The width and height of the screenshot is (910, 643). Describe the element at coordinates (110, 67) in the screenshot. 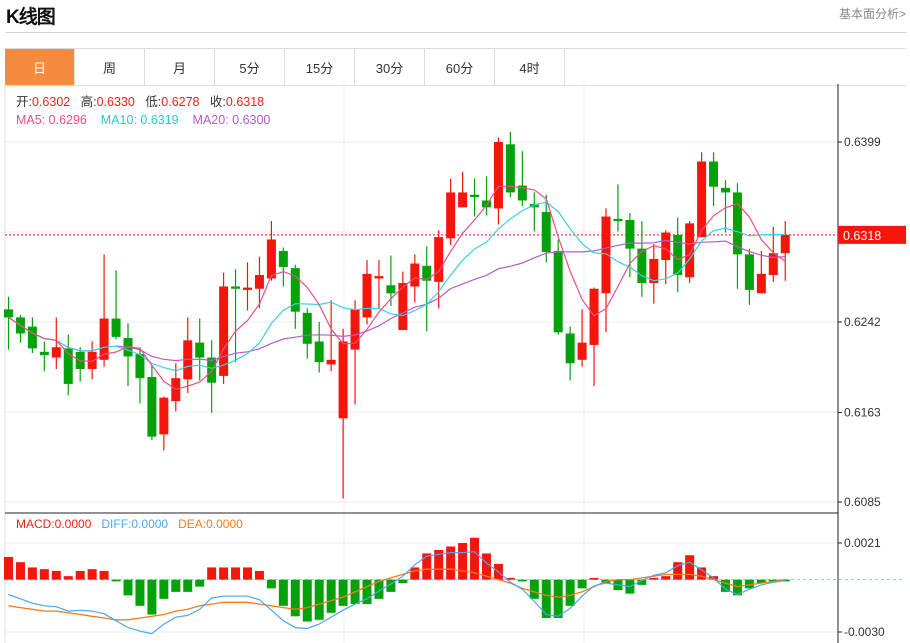

I see `tab-week: 周` at that location.